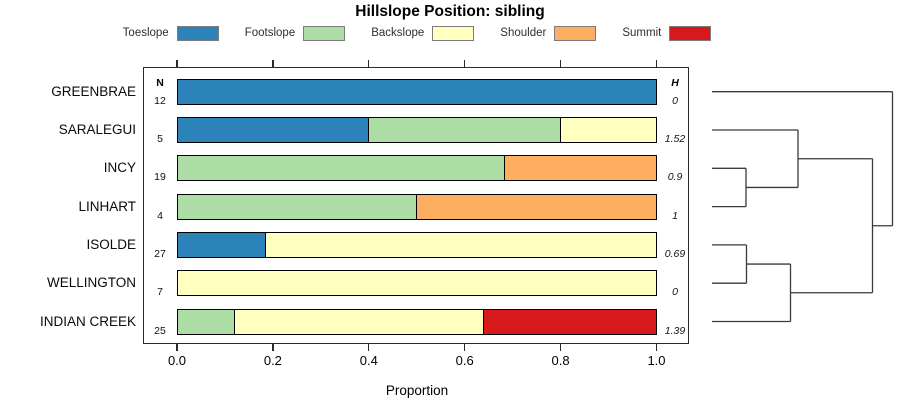 The height and width of the screenshot is (420, 900). I want to click on n-value: 12, so click(160, 100).